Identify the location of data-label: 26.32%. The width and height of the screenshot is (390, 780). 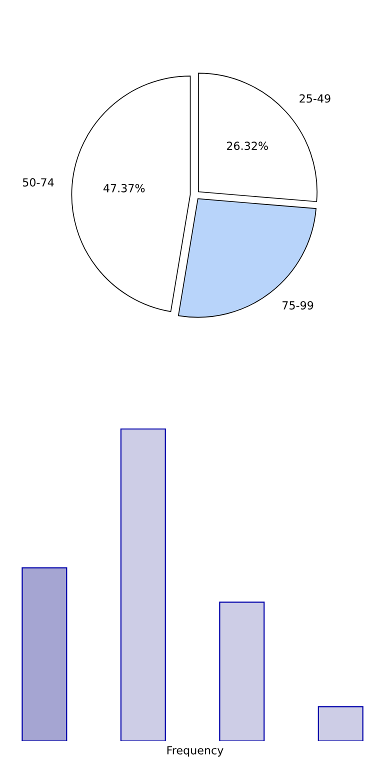
(247, 146).